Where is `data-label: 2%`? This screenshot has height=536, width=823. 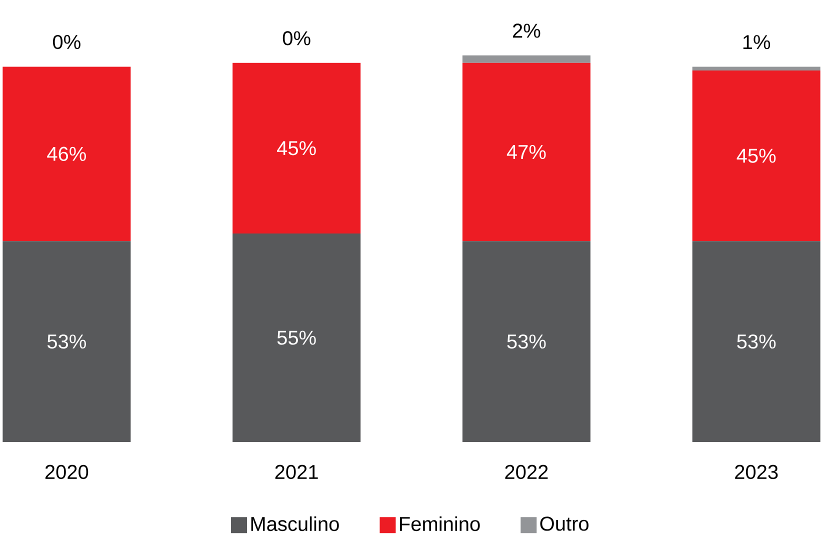 data-label: 2% is located at coordinates (526, 31).